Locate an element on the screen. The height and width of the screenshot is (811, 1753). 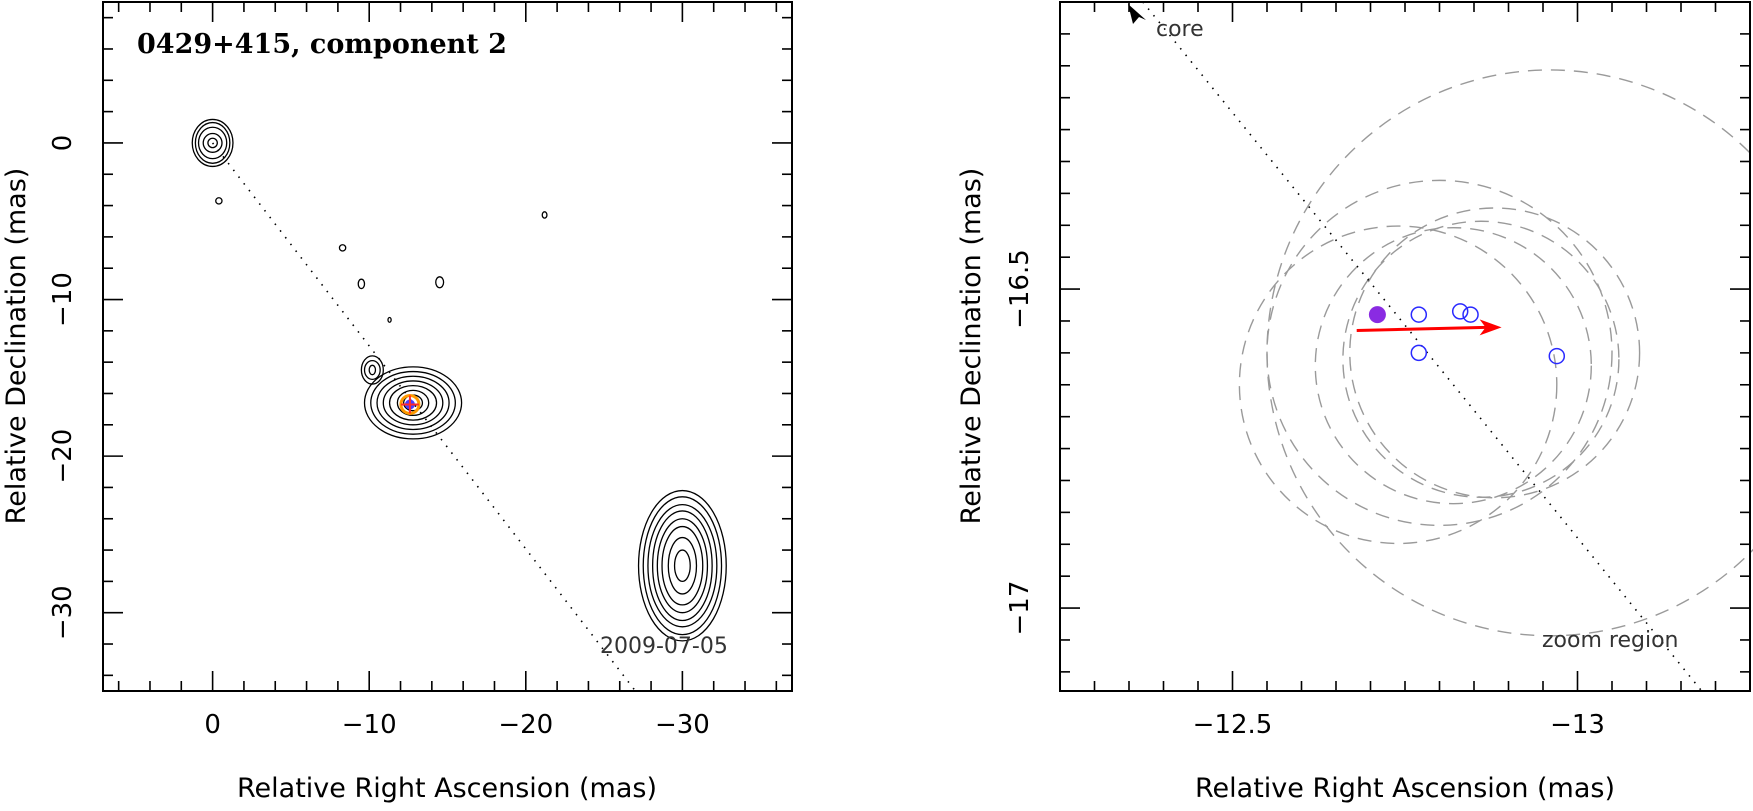
core-label: core is located at coordinates (1180, 29).